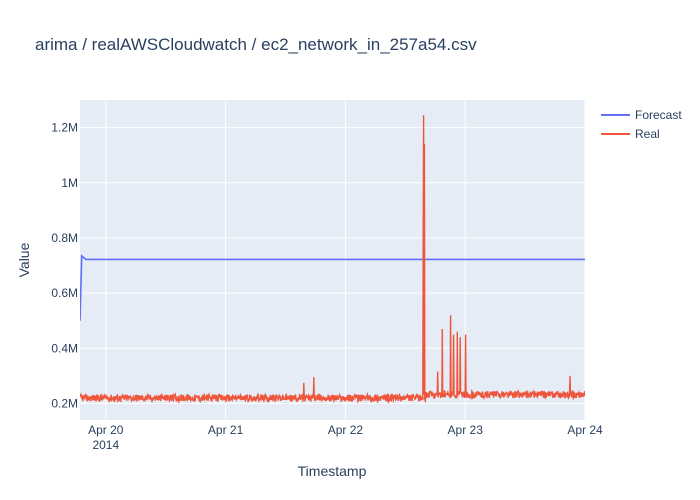 The width and height of the screenshot is (700, 500). I want to click on y-tick-label: 0.2M, so click(64, 403).